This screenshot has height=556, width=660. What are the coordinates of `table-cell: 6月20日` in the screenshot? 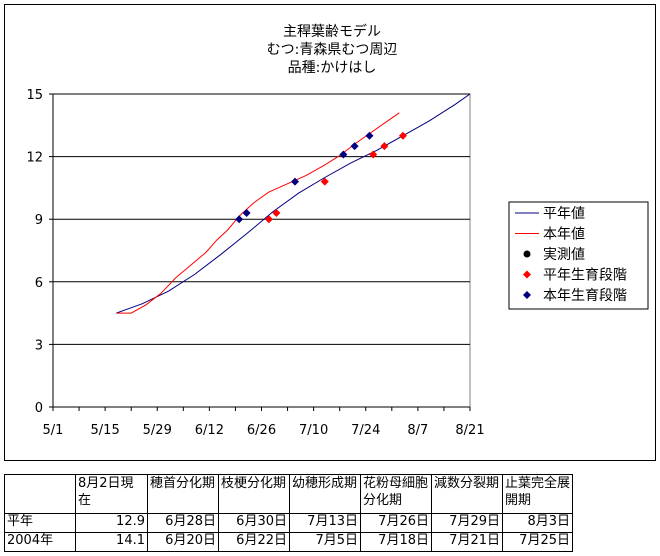 It's located at (183, 542).